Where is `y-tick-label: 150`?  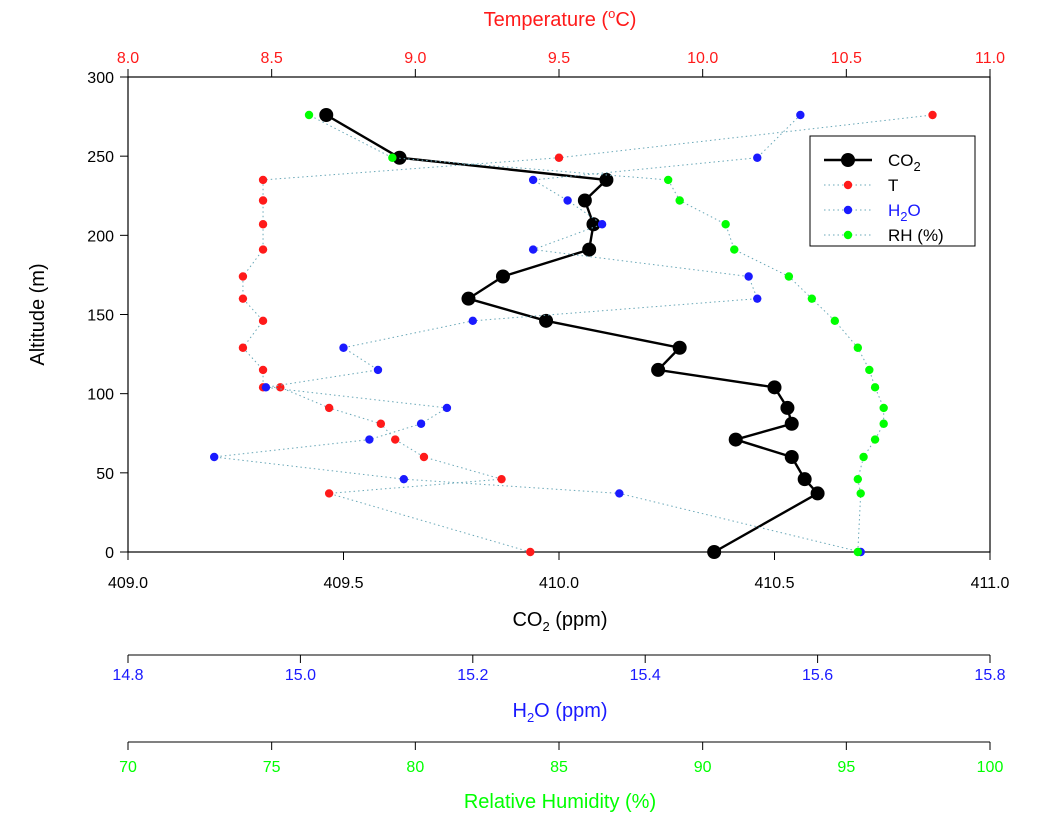 y-tick-label: 150 is located at coordinates (100, 316).